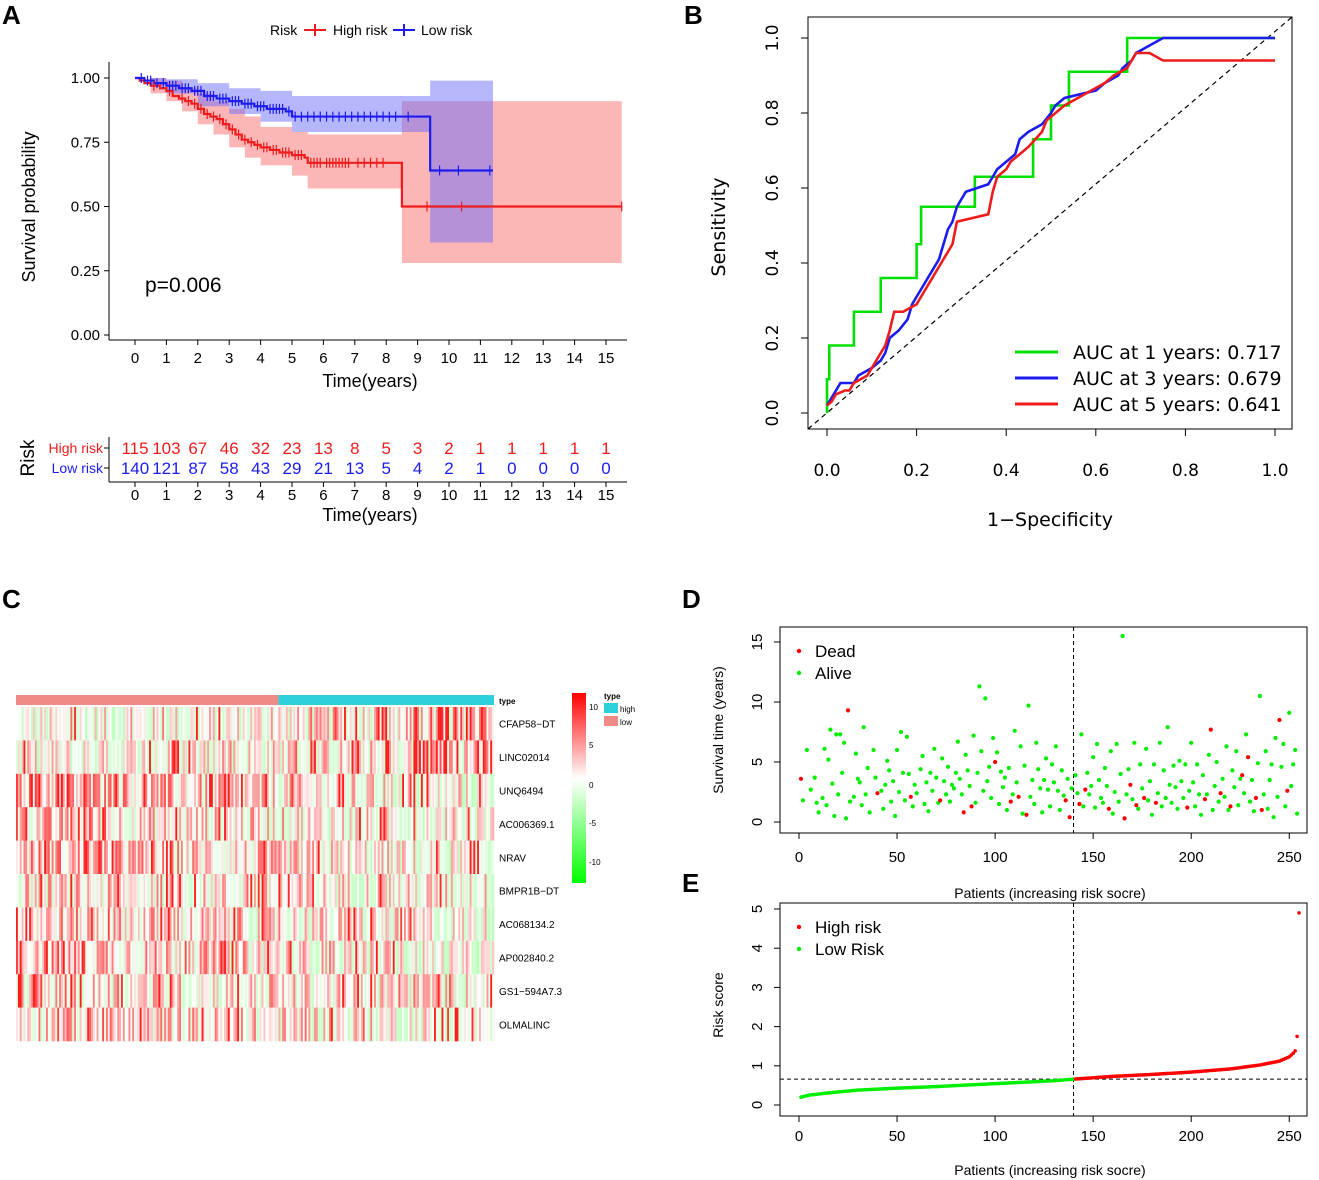  I want to click on risk-table-x-tick-label: 0, so click(135, 495).